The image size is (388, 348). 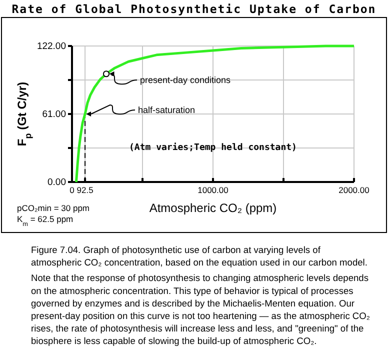 I want to click on y-tick-label: 61.00, so click(x=54, y=114).